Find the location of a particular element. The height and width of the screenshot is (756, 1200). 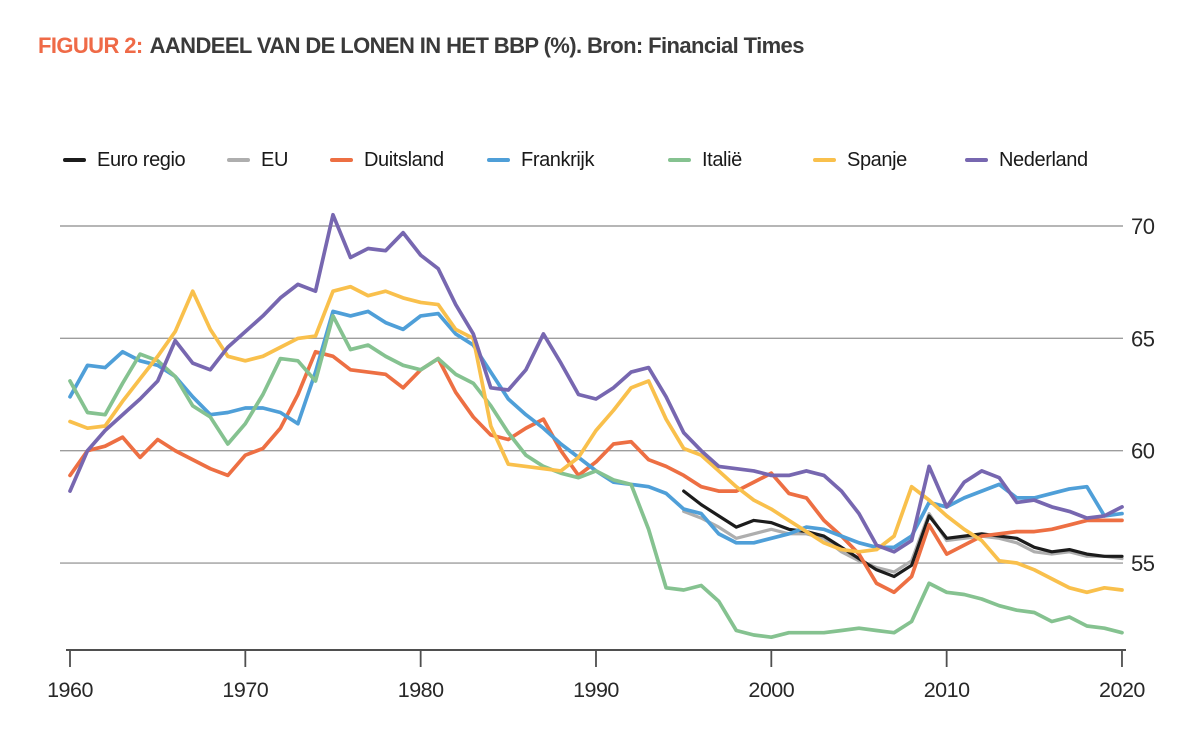

legend-item-nederland: Nederland is located at coordinates (1026, 160).